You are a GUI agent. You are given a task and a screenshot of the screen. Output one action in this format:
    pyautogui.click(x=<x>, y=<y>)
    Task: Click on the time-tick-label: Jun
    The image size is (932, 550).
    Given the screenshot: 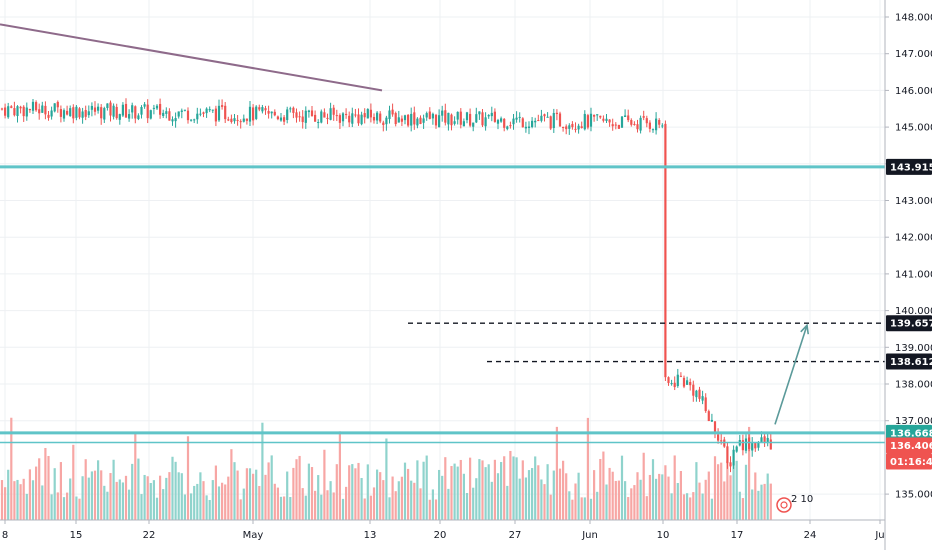 What is the action you would take?
    pyautogui.click(x=589, y=535)
    